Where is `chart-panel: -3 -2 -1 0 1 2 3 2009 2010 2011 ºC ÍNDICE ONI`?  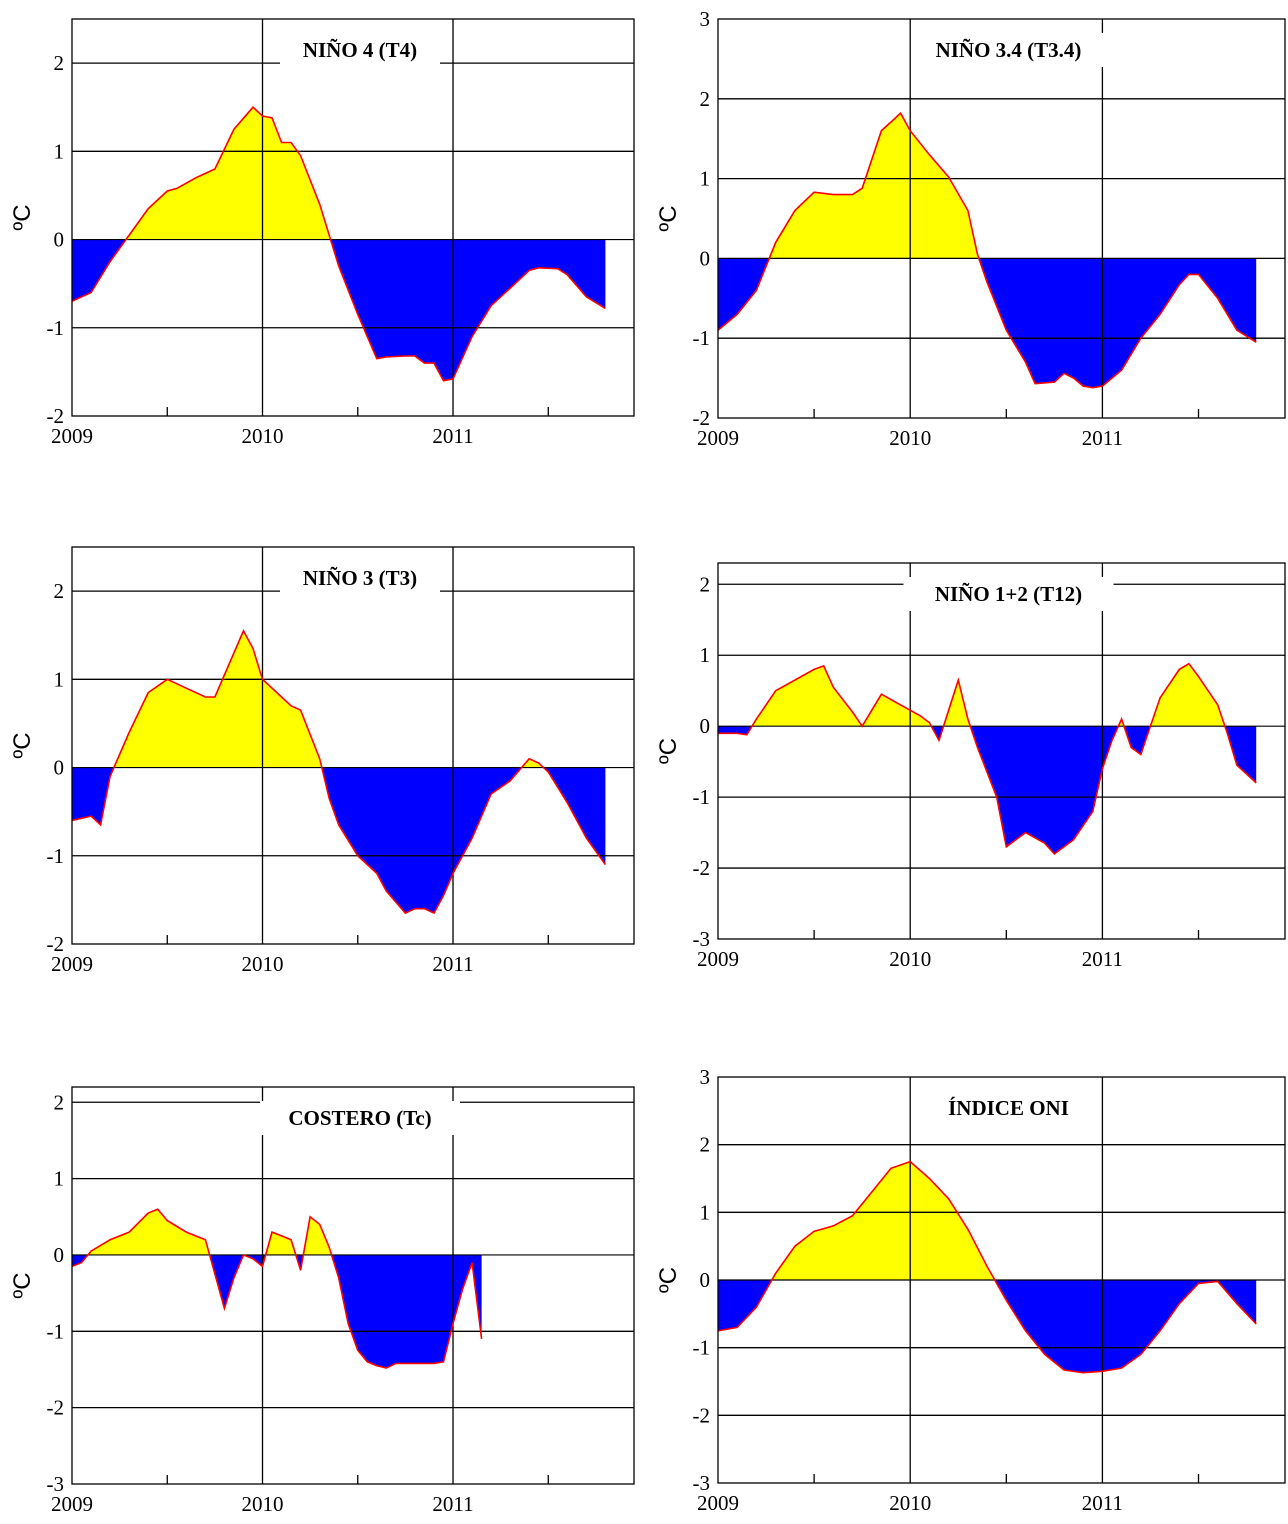
chart-panel: -3 -2 -1 0 1 2 3 2009 2010 2011 ºC ÍNDICE ONI is located at coordinates (970, 1290).